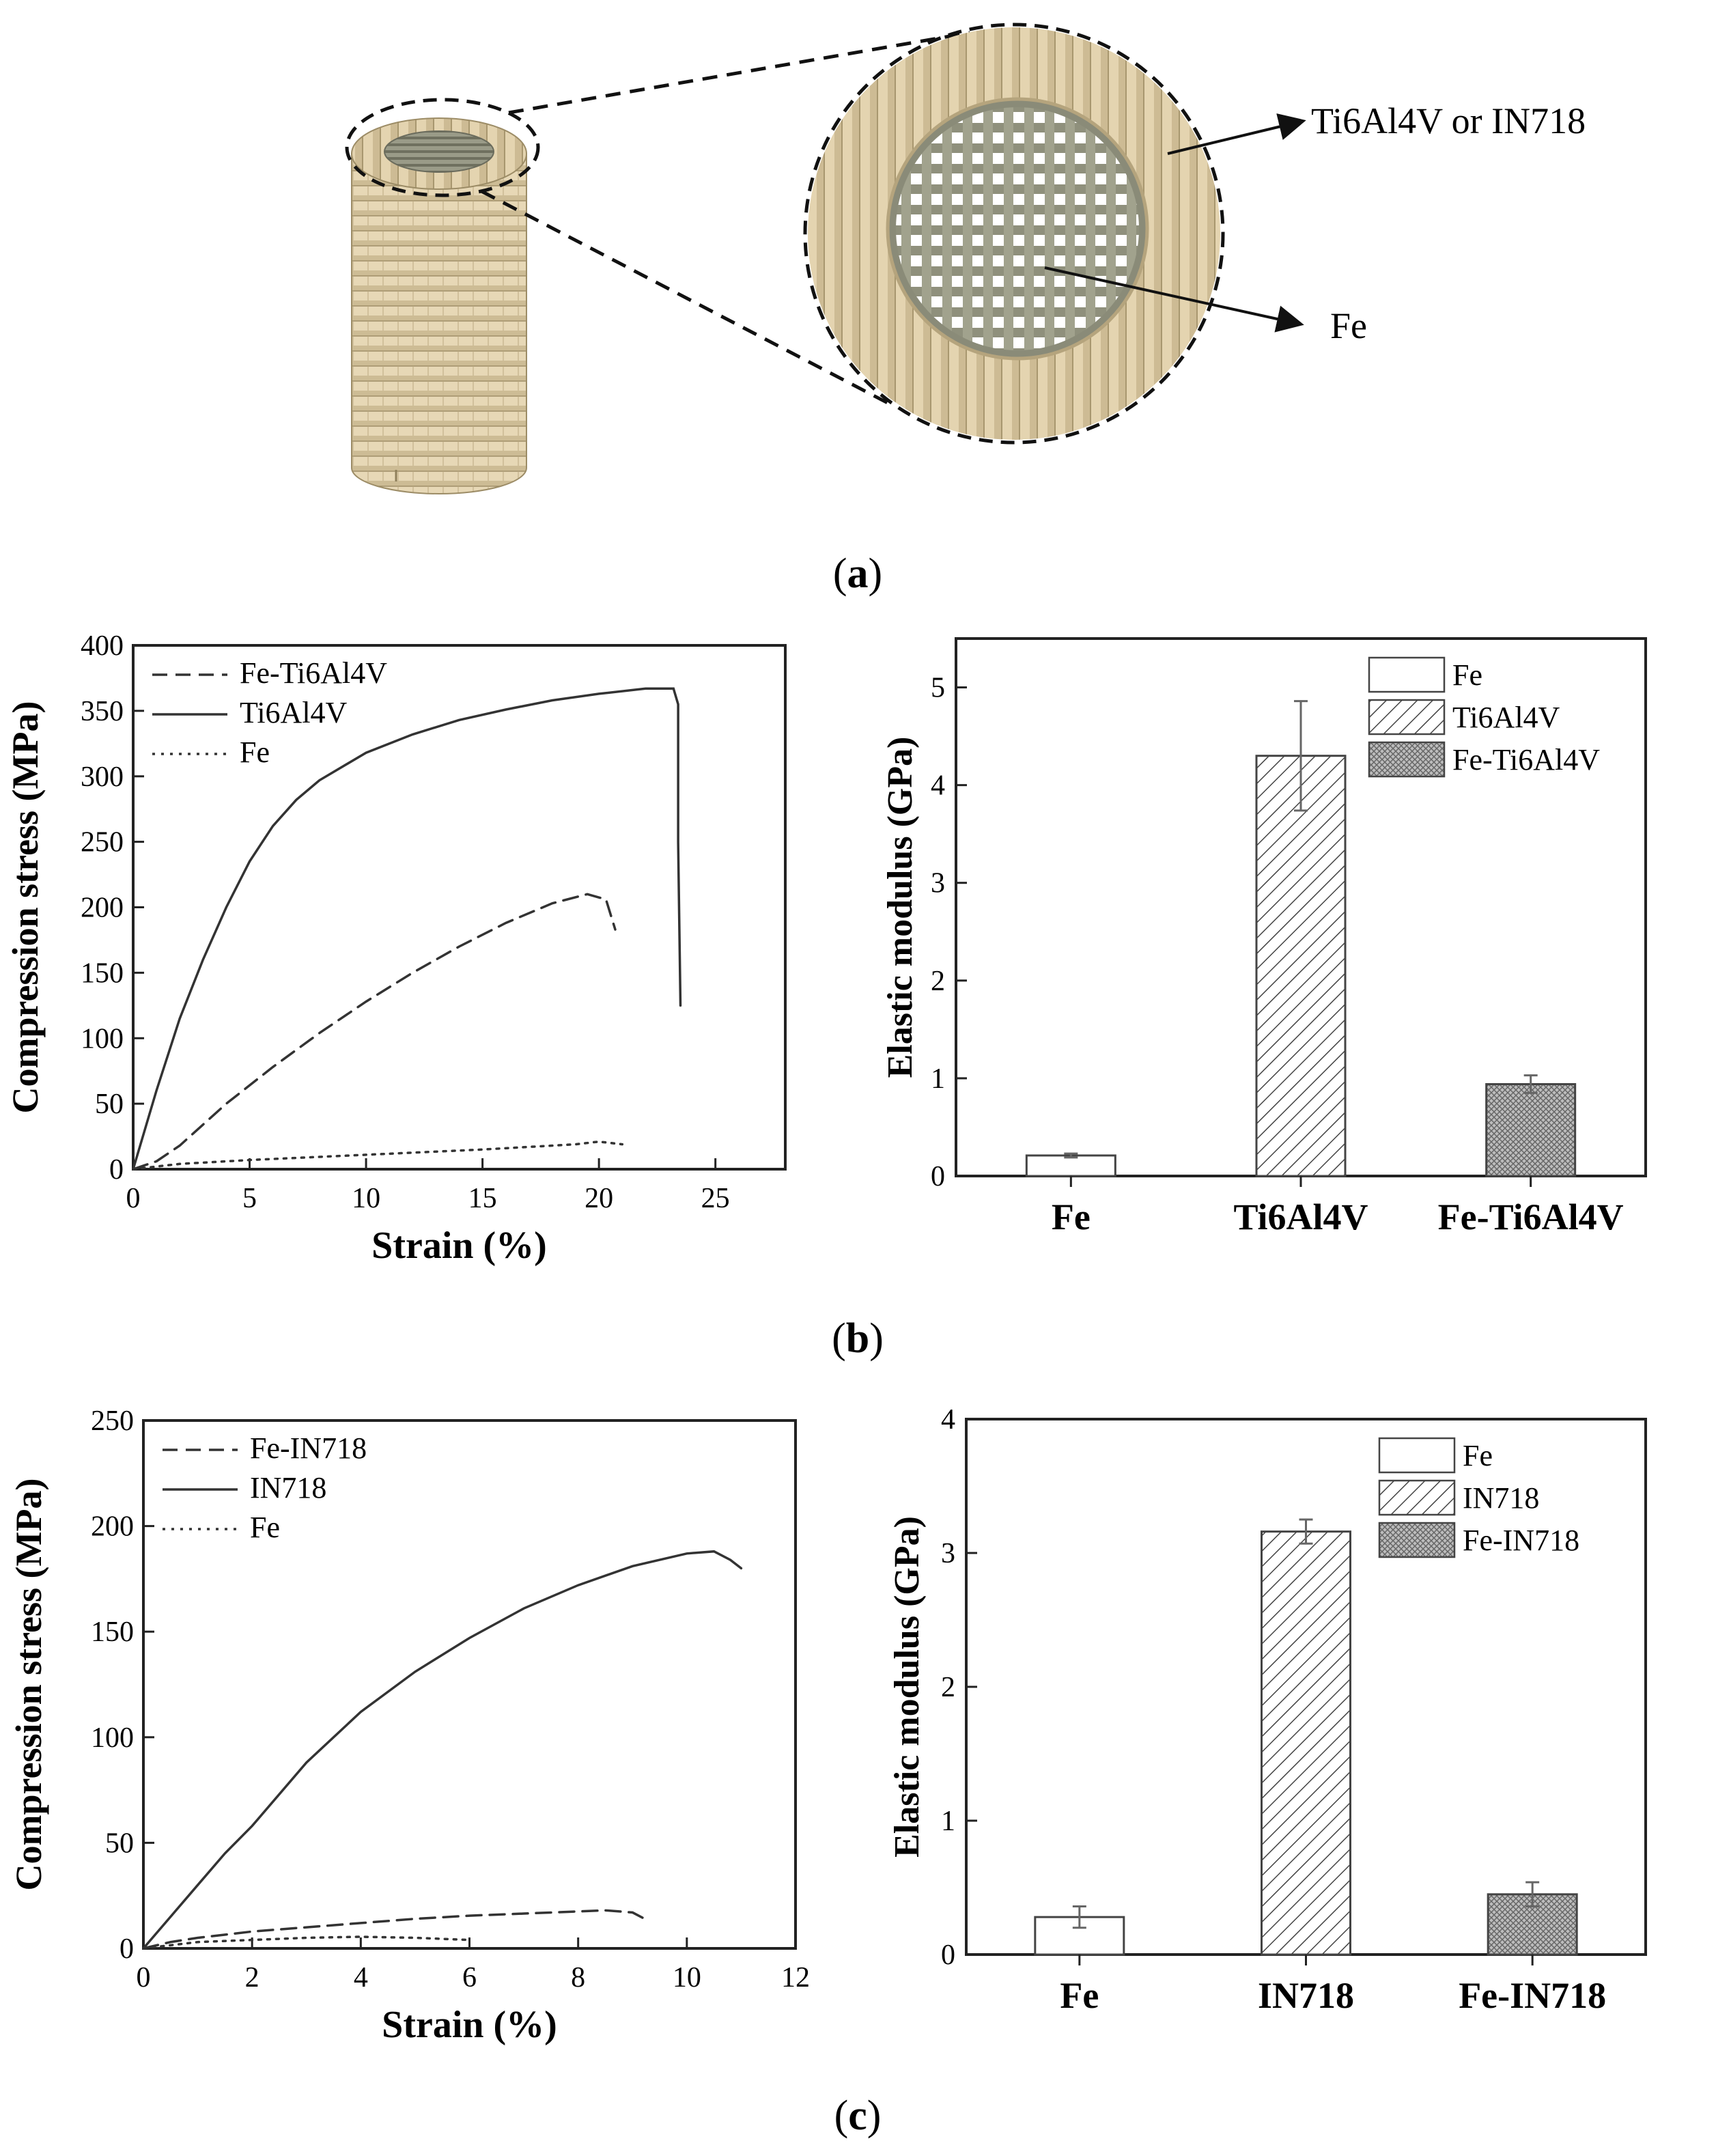 The image size is (1716, 2156). Describe the element at coordinates (599, 1198) in the screenshot. I see `x-tick-label: 20` at that location.